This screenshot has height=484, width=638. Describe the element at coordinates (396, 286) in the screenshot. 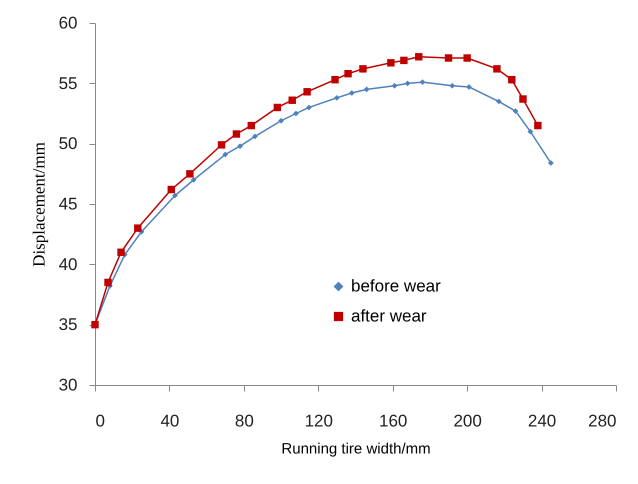

I see `legend-label: before wear` at that location.